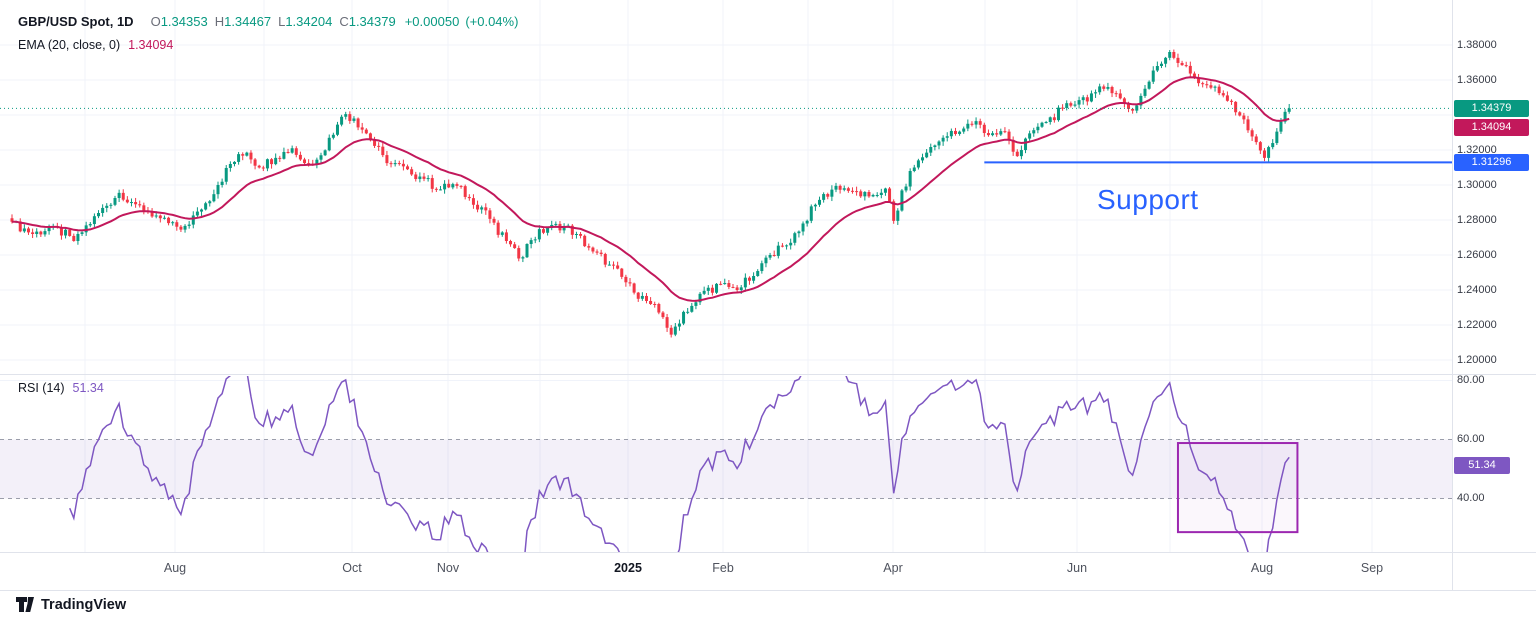 The width and height of the screenshot is (1536, 626). I want to click on rsi-legend: RSI (14) 51.34, so click(61, 388).